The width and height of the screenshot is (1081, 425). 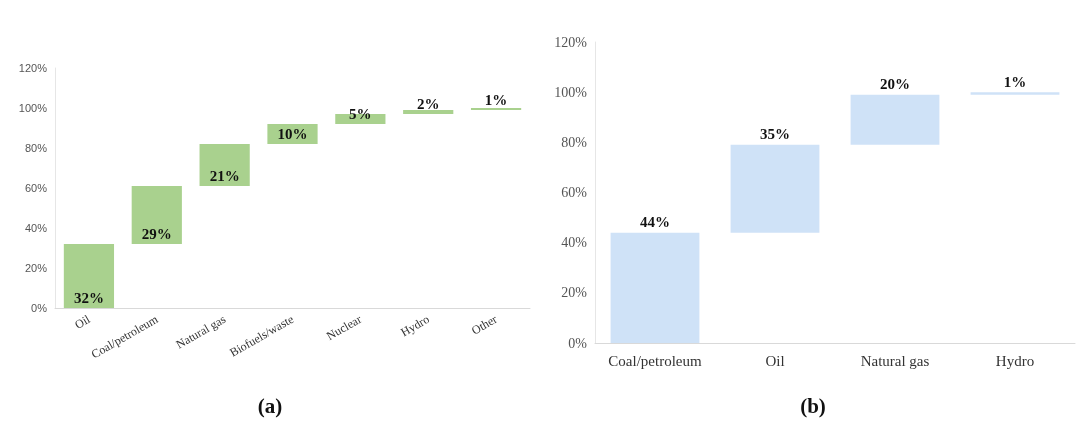 I want to click on data-label: 10%, so click(x=292, y=133).